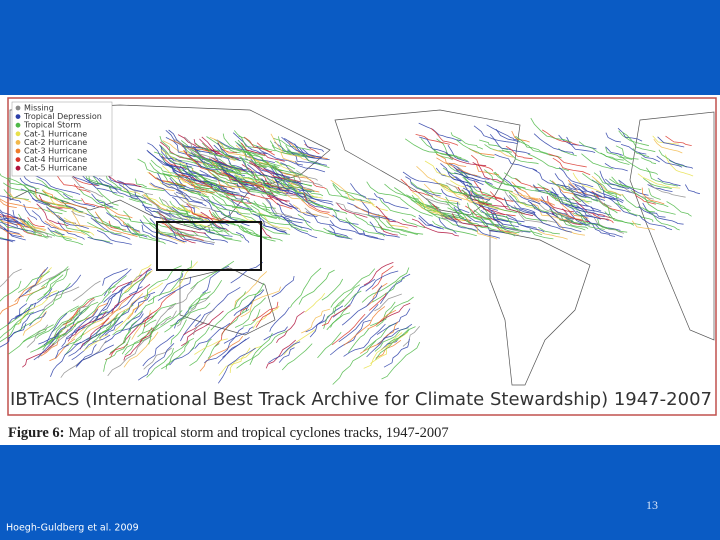  Describe the element at coordinates (55, 142) in the screenshot. I see `legend-label: Cat-2 Hurricane` at that location.